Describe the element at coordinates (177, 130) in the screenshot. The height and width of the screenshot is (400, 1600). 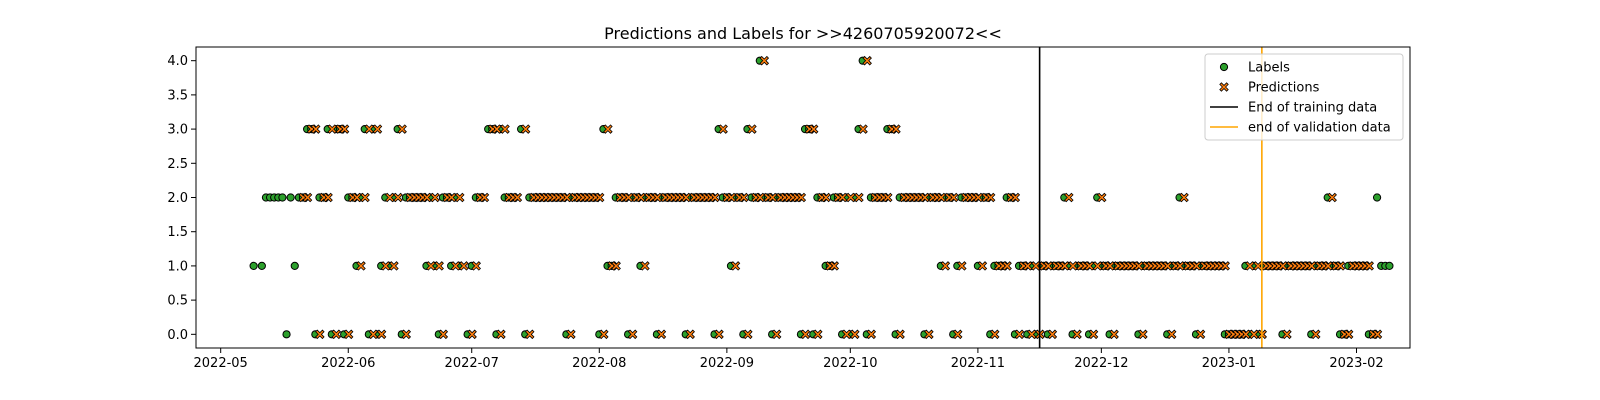
I see `y-tick-label: 3.0` at that location.